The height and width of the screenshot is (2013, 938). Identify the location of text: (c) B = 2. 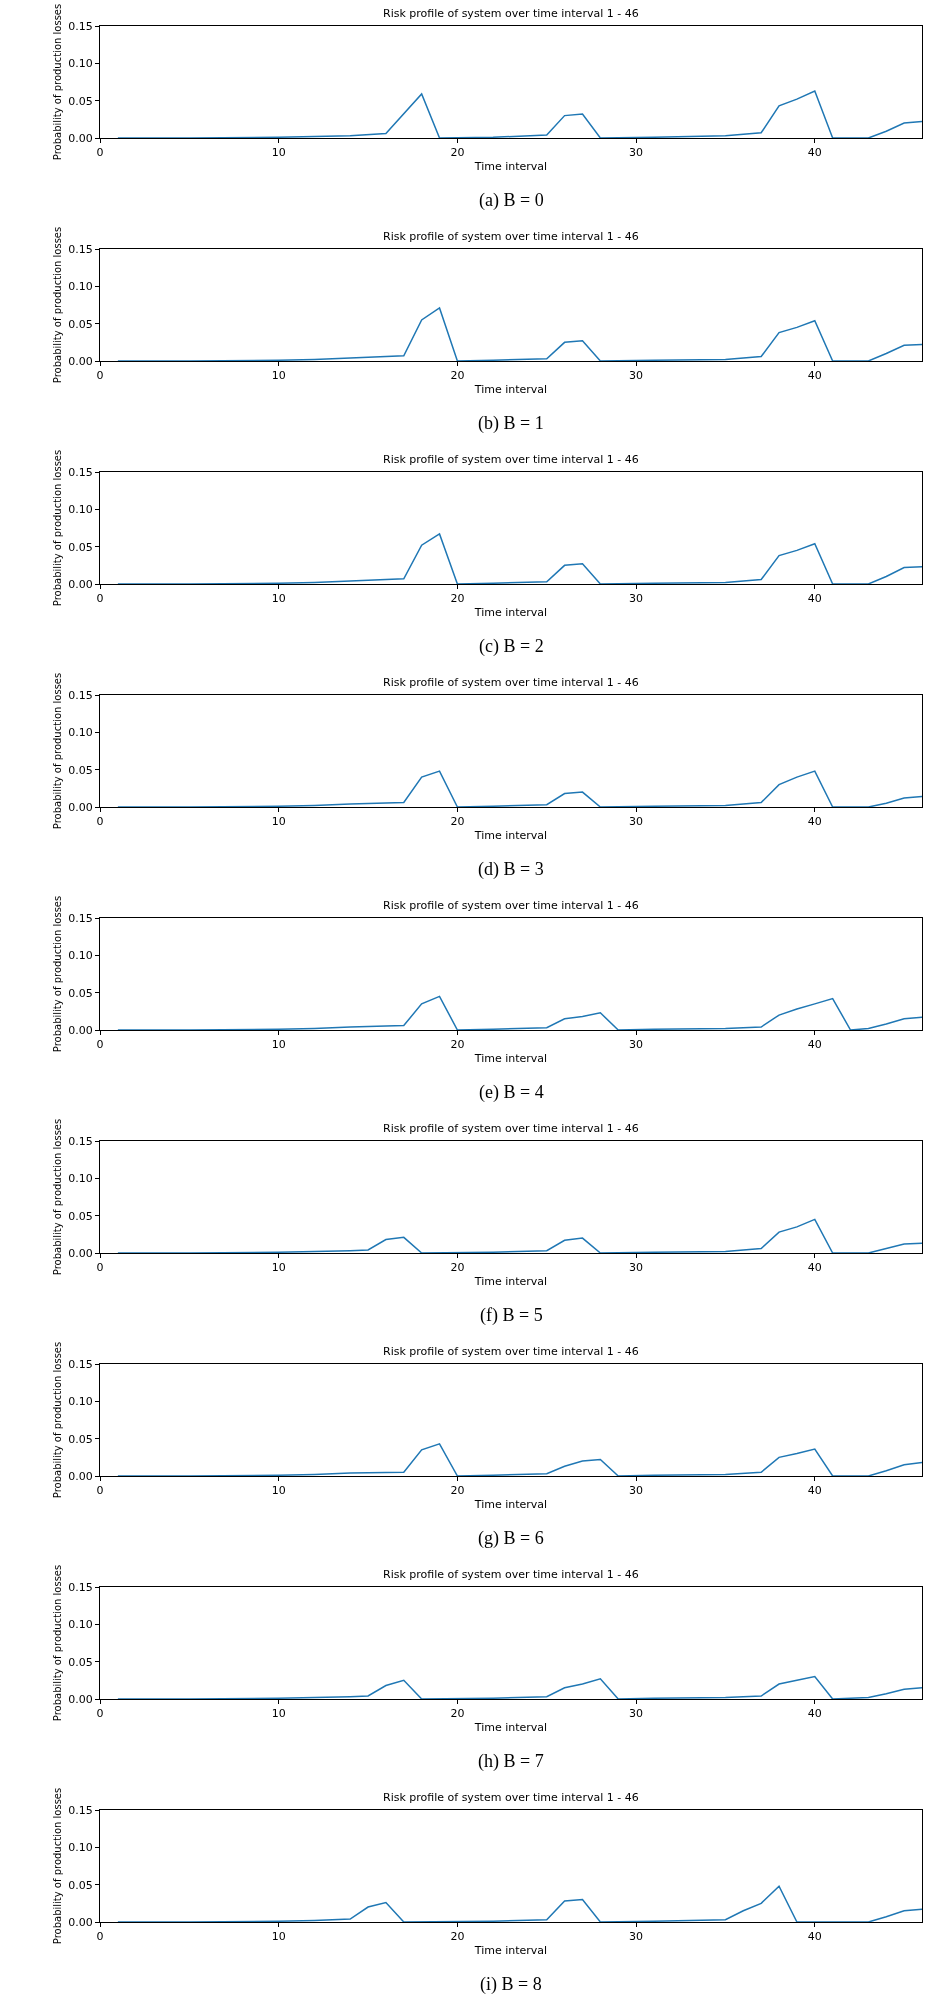
(511, 646).